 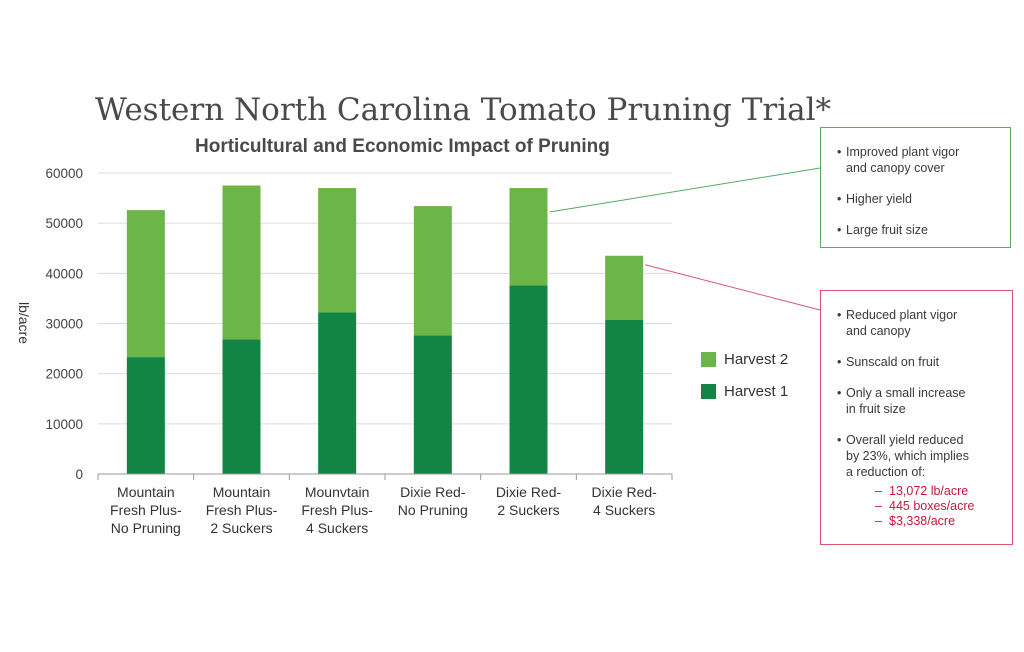 I want to click on reduction-item: –13,072 lb/acre, so click(x=936, y=491).